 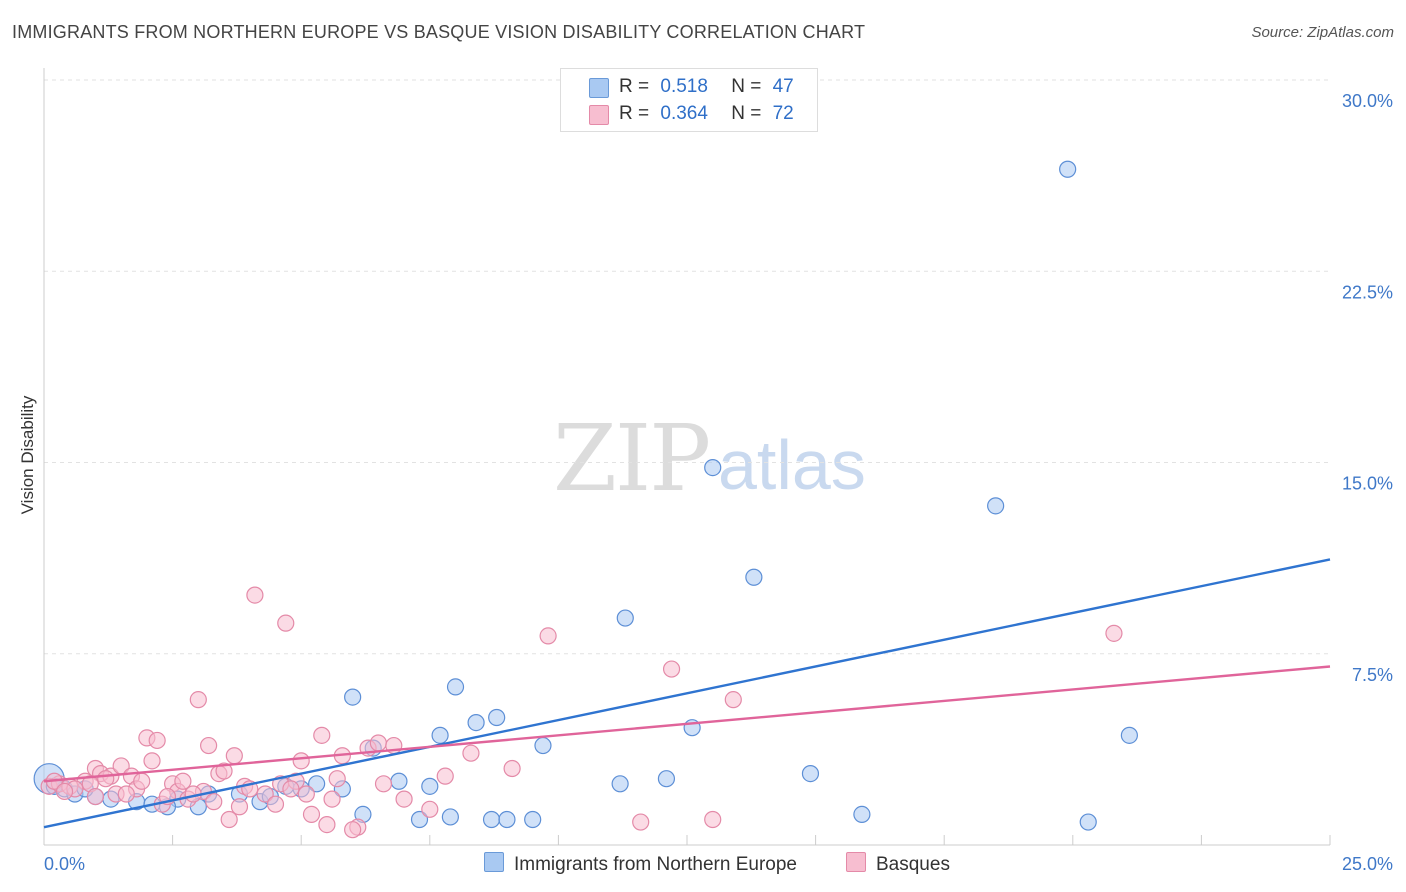 What do you see at coordinates (494, 862) in the screenshot?
I see `series-swatch-blue` at bounding box center [494, 862].